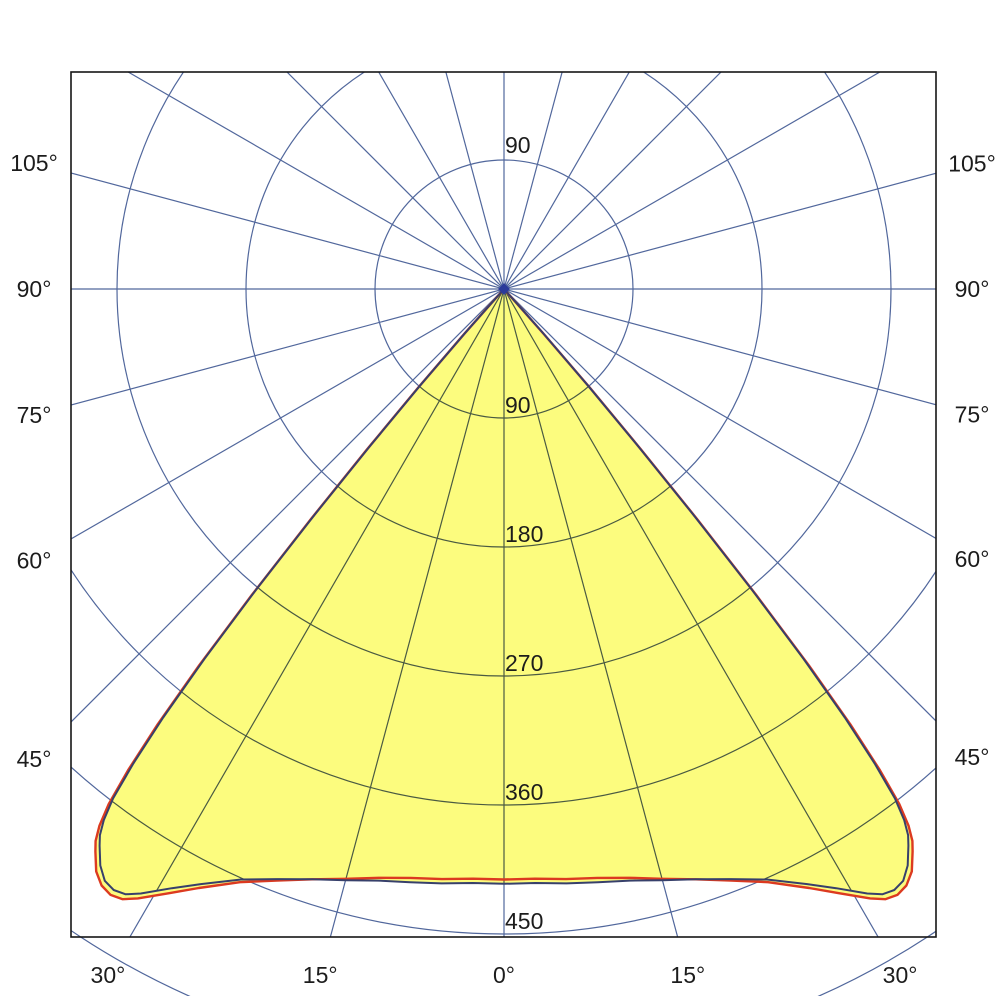 The width and height of the screenshot is (1000, 1000). Describe the element at coordinates (34, 415) in the screenshot. I see `gamma-label-left: 75°` at that location.